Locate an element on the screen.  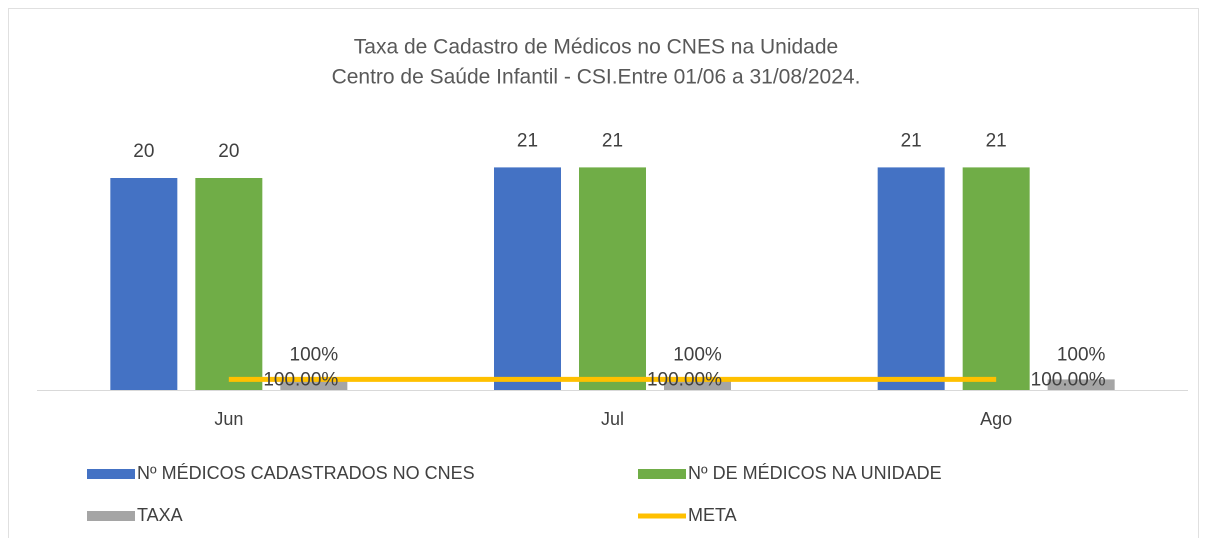
legend-label: Nº MÉDICOS CADASTRADOS NO CNES is located at coordinates (306, 473).